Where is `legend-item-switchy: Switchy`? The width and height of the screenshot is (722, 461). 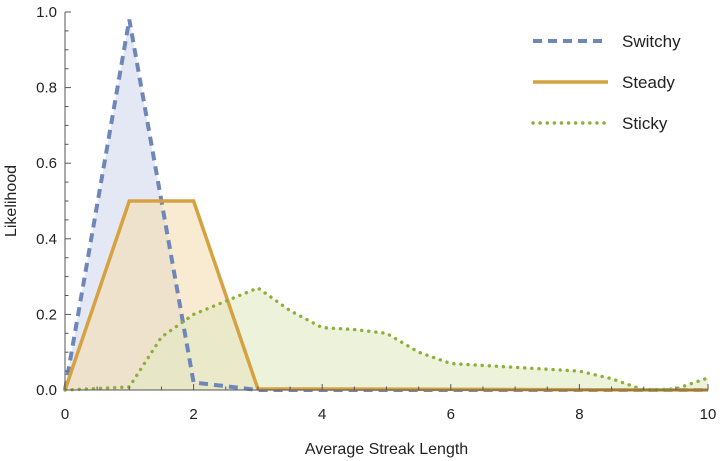
legend-item-switchy: Switchy is located at coordinates (607, 41).